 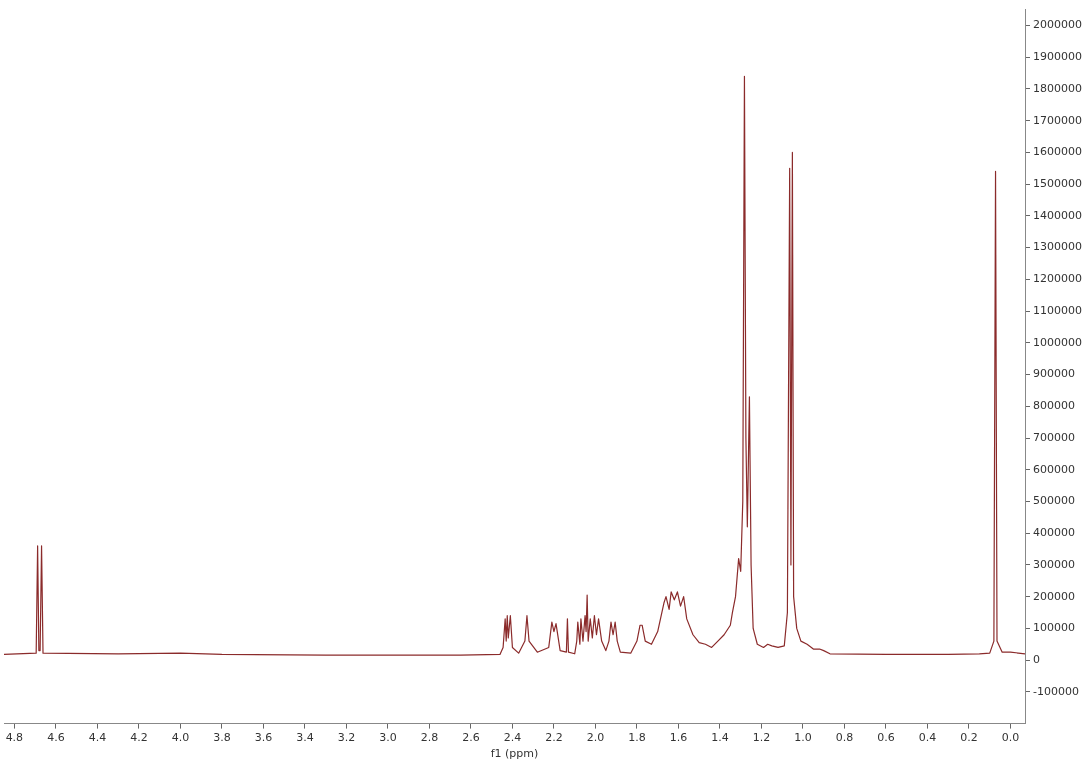 What do you see at coordinates (1058, 183) in the screenshot?
I see `y-tick-label: 1500000` at bounding box center [1058, 183].